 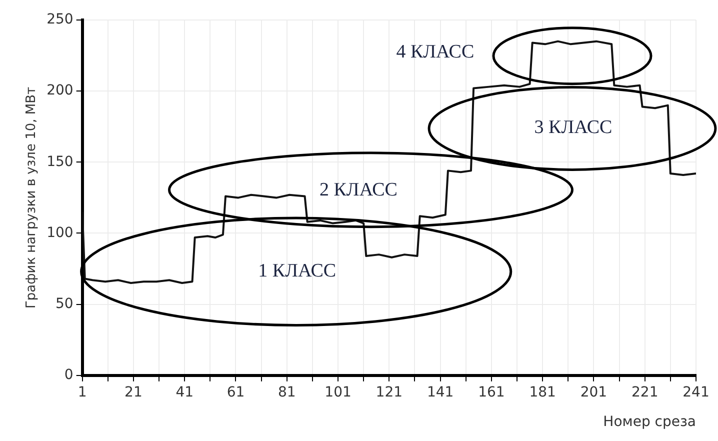 What do you see at coordinates (359, 190) in the screenshot?
I see `annotation: 2 КЛАСС` at bounding box center [359, 190].